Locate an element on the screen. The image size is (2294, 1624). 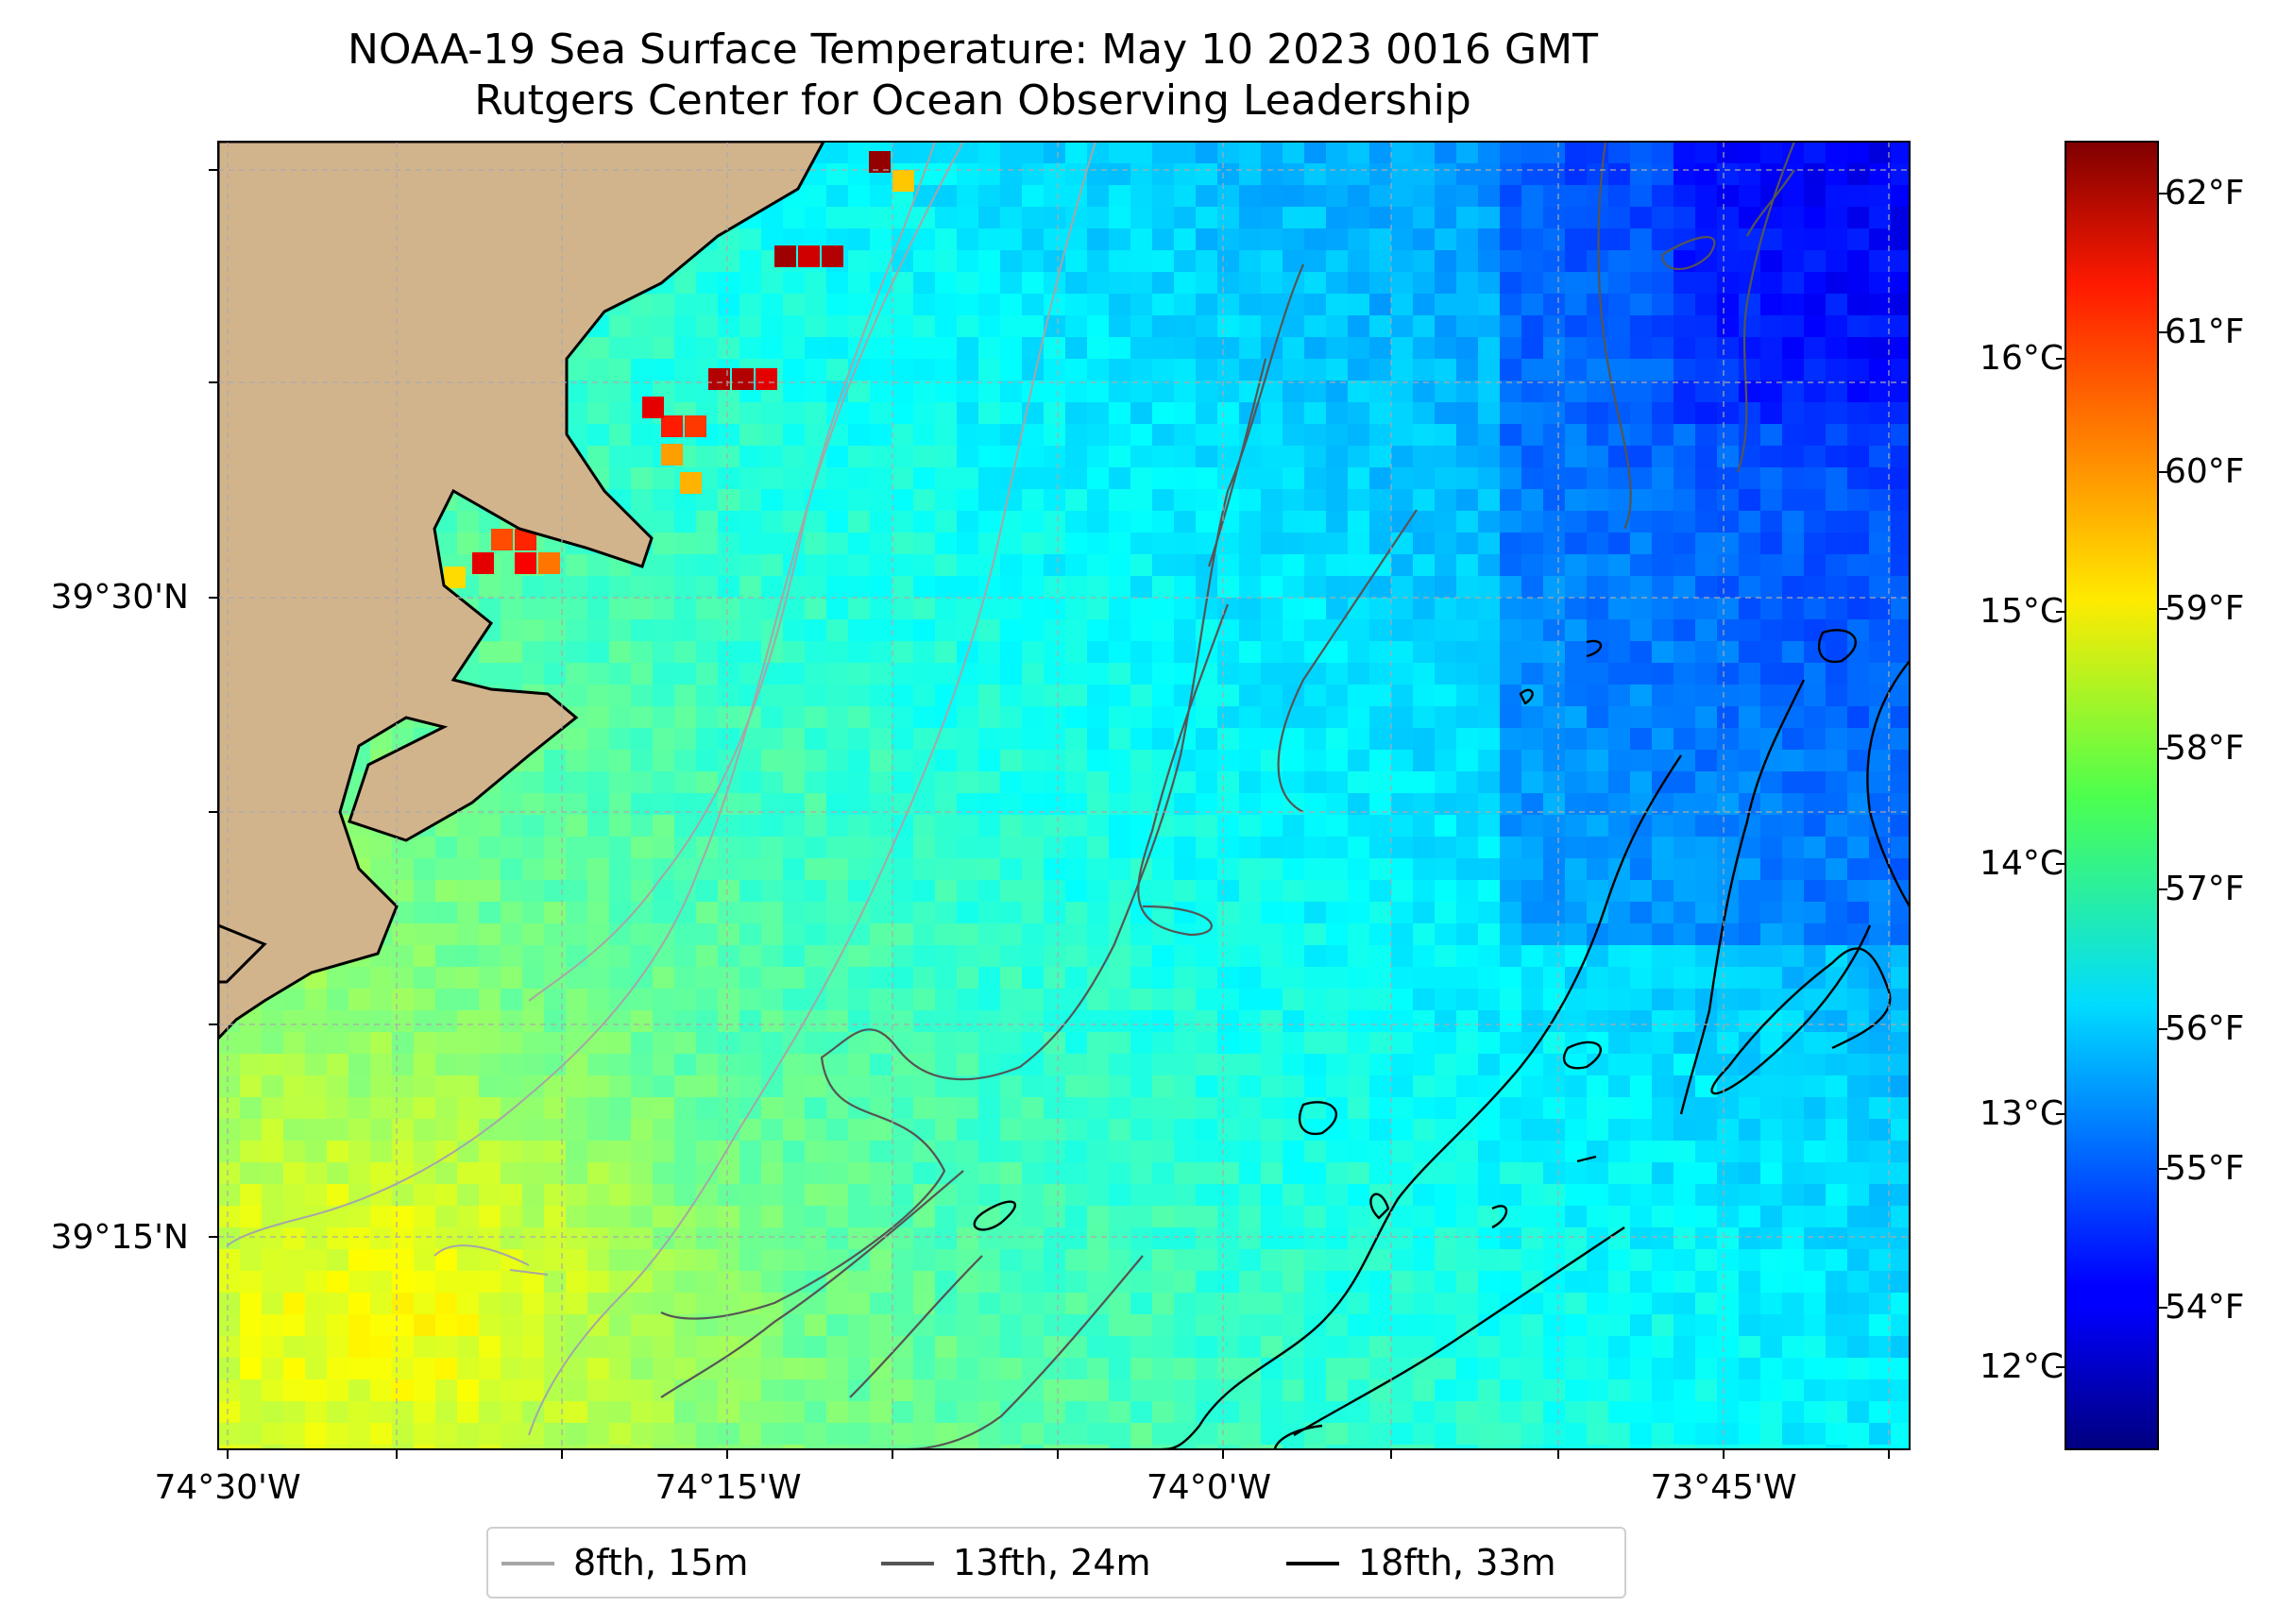
colorbar-f-label: 54°F is located at coordinates (2205, 1307).